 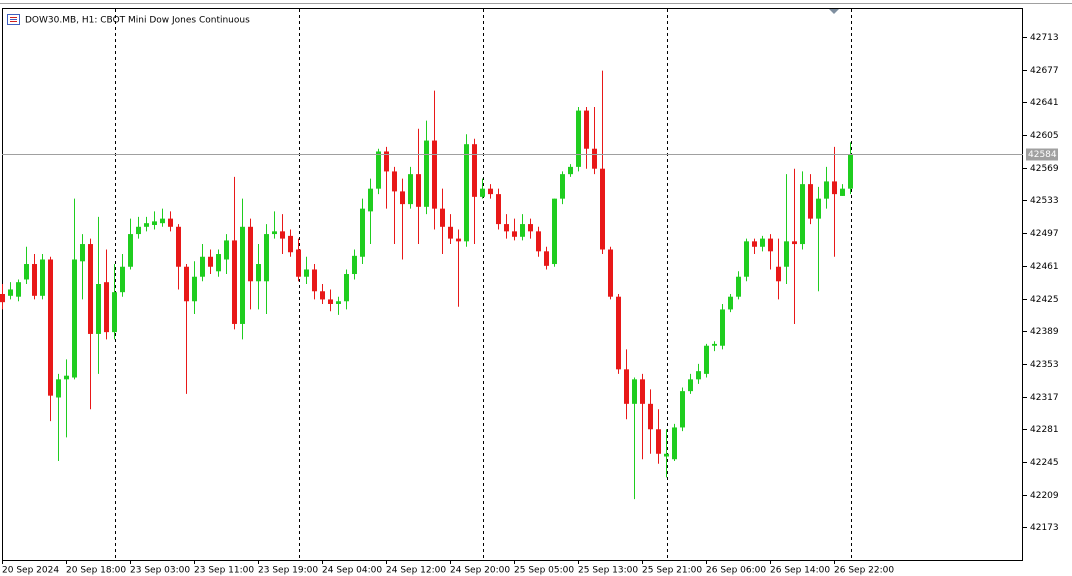 I want to click on y-tick-label: 42209, so click(x=1044, y=496).